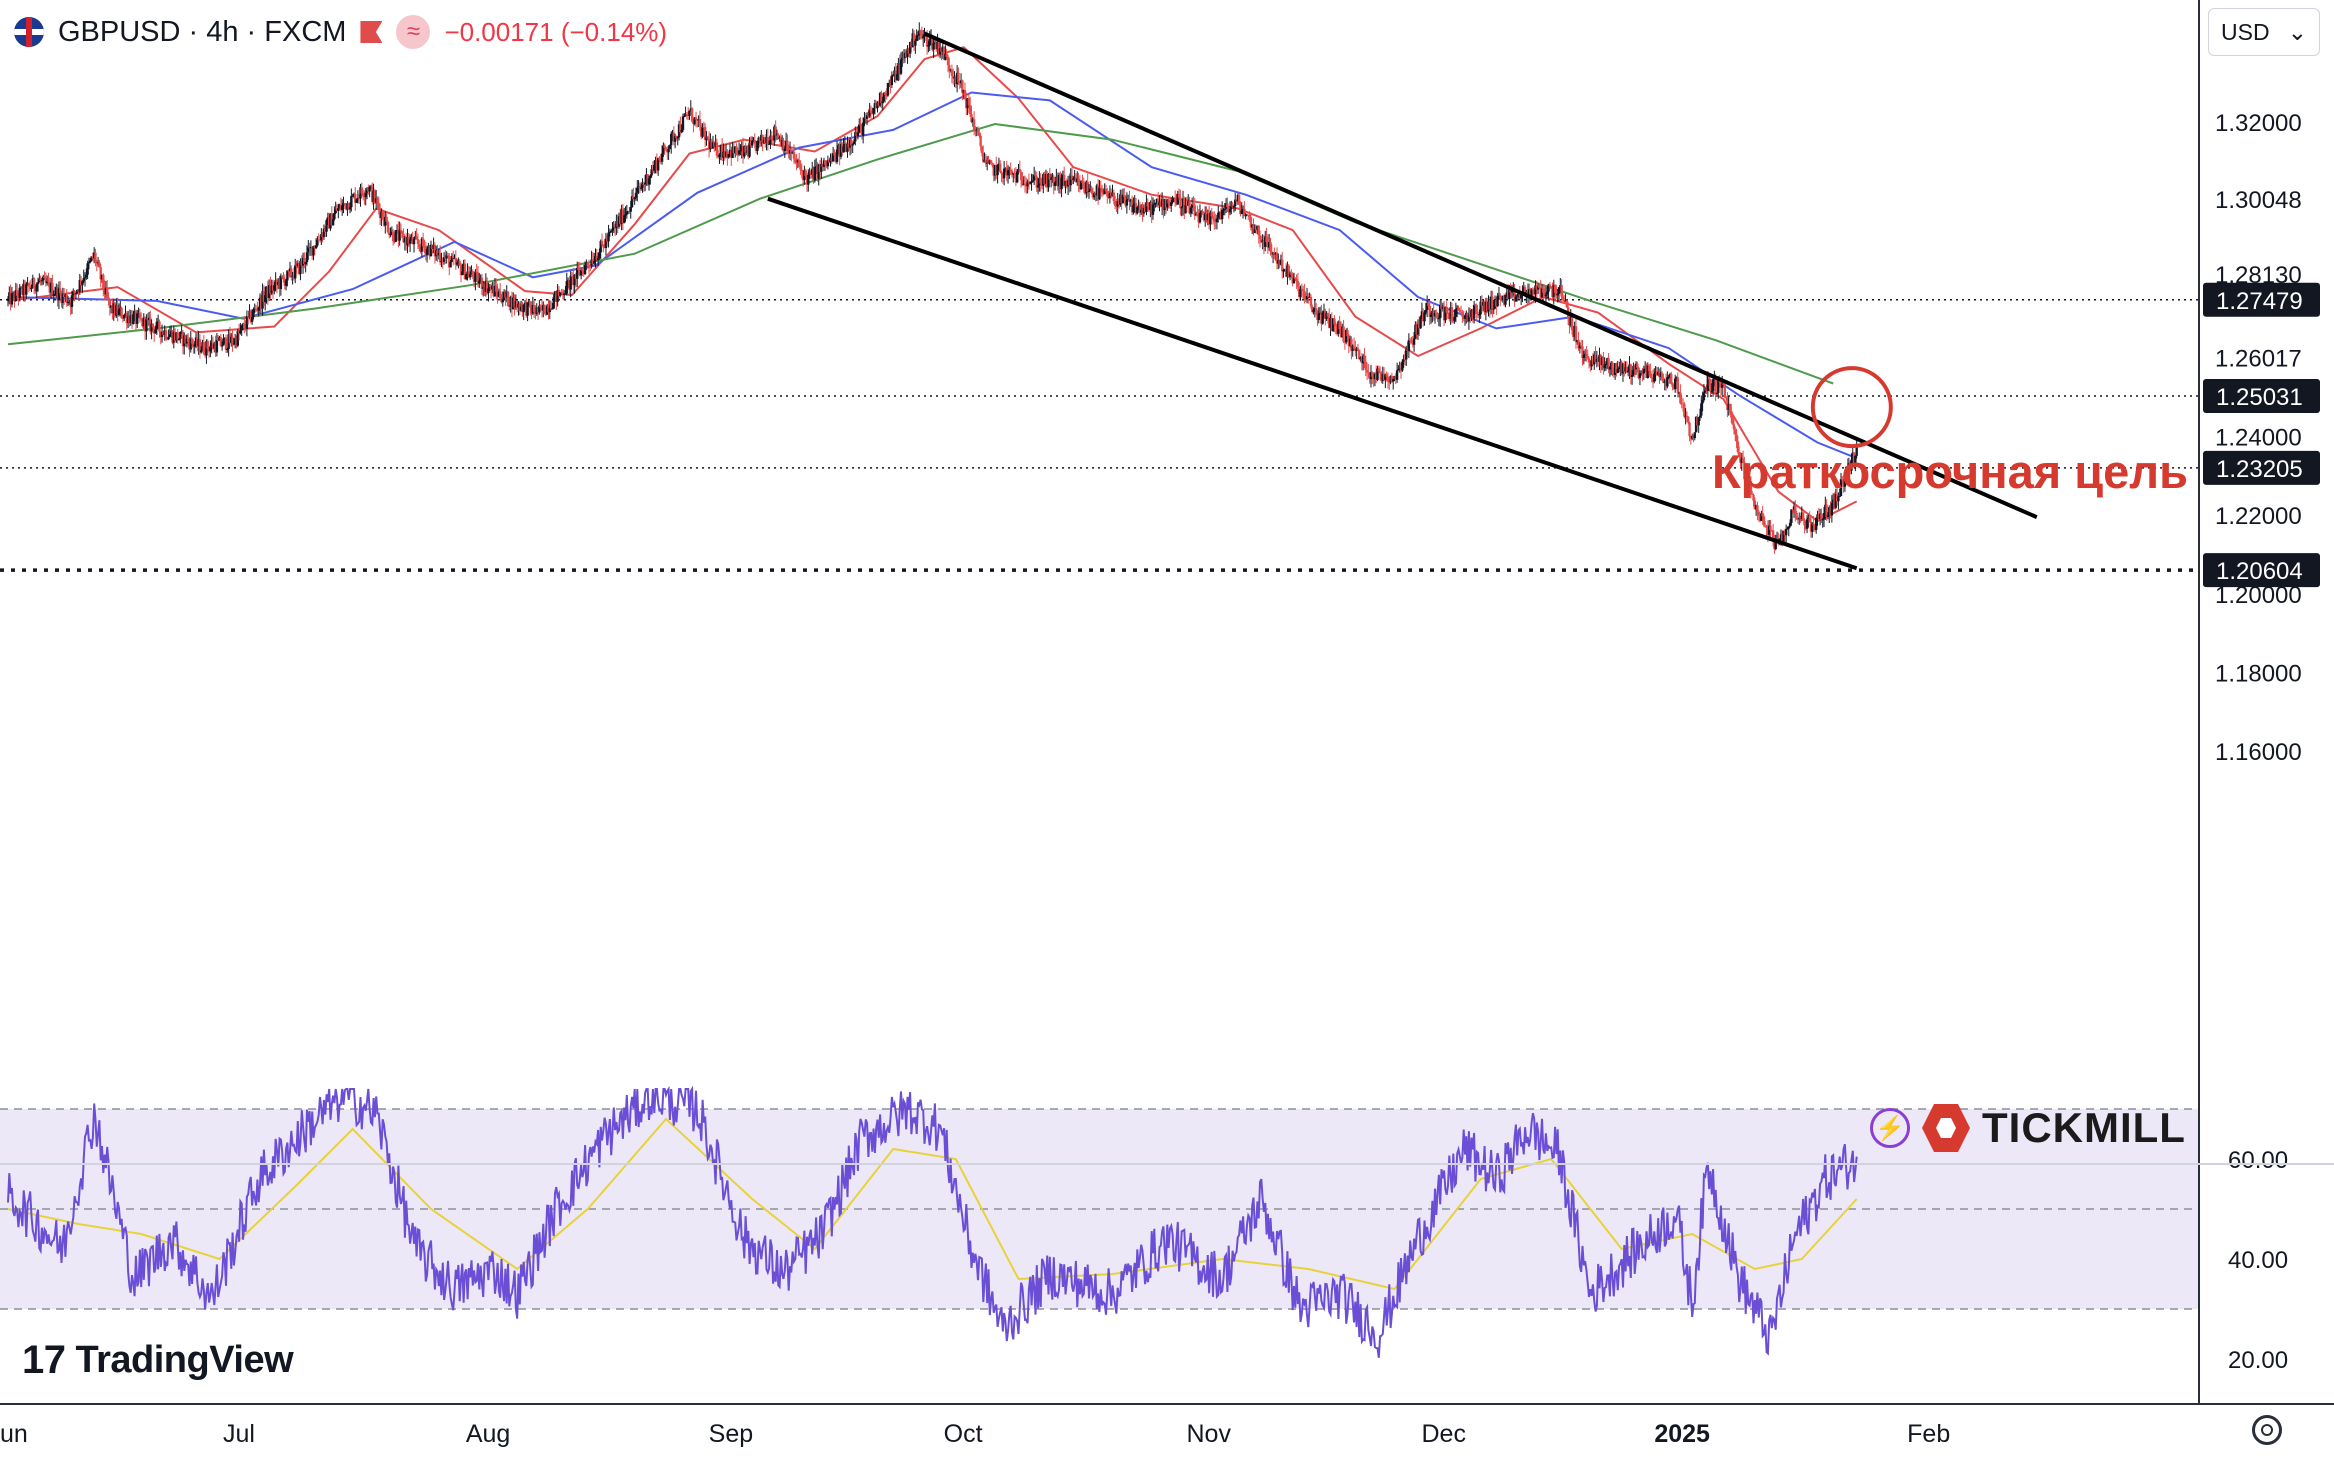  Describe the element at coordinates (975, 1434) in the screenshot. I see `time-axis: un Jul Aug Sep Oct Nov Dec 2025 Feb` at that location.